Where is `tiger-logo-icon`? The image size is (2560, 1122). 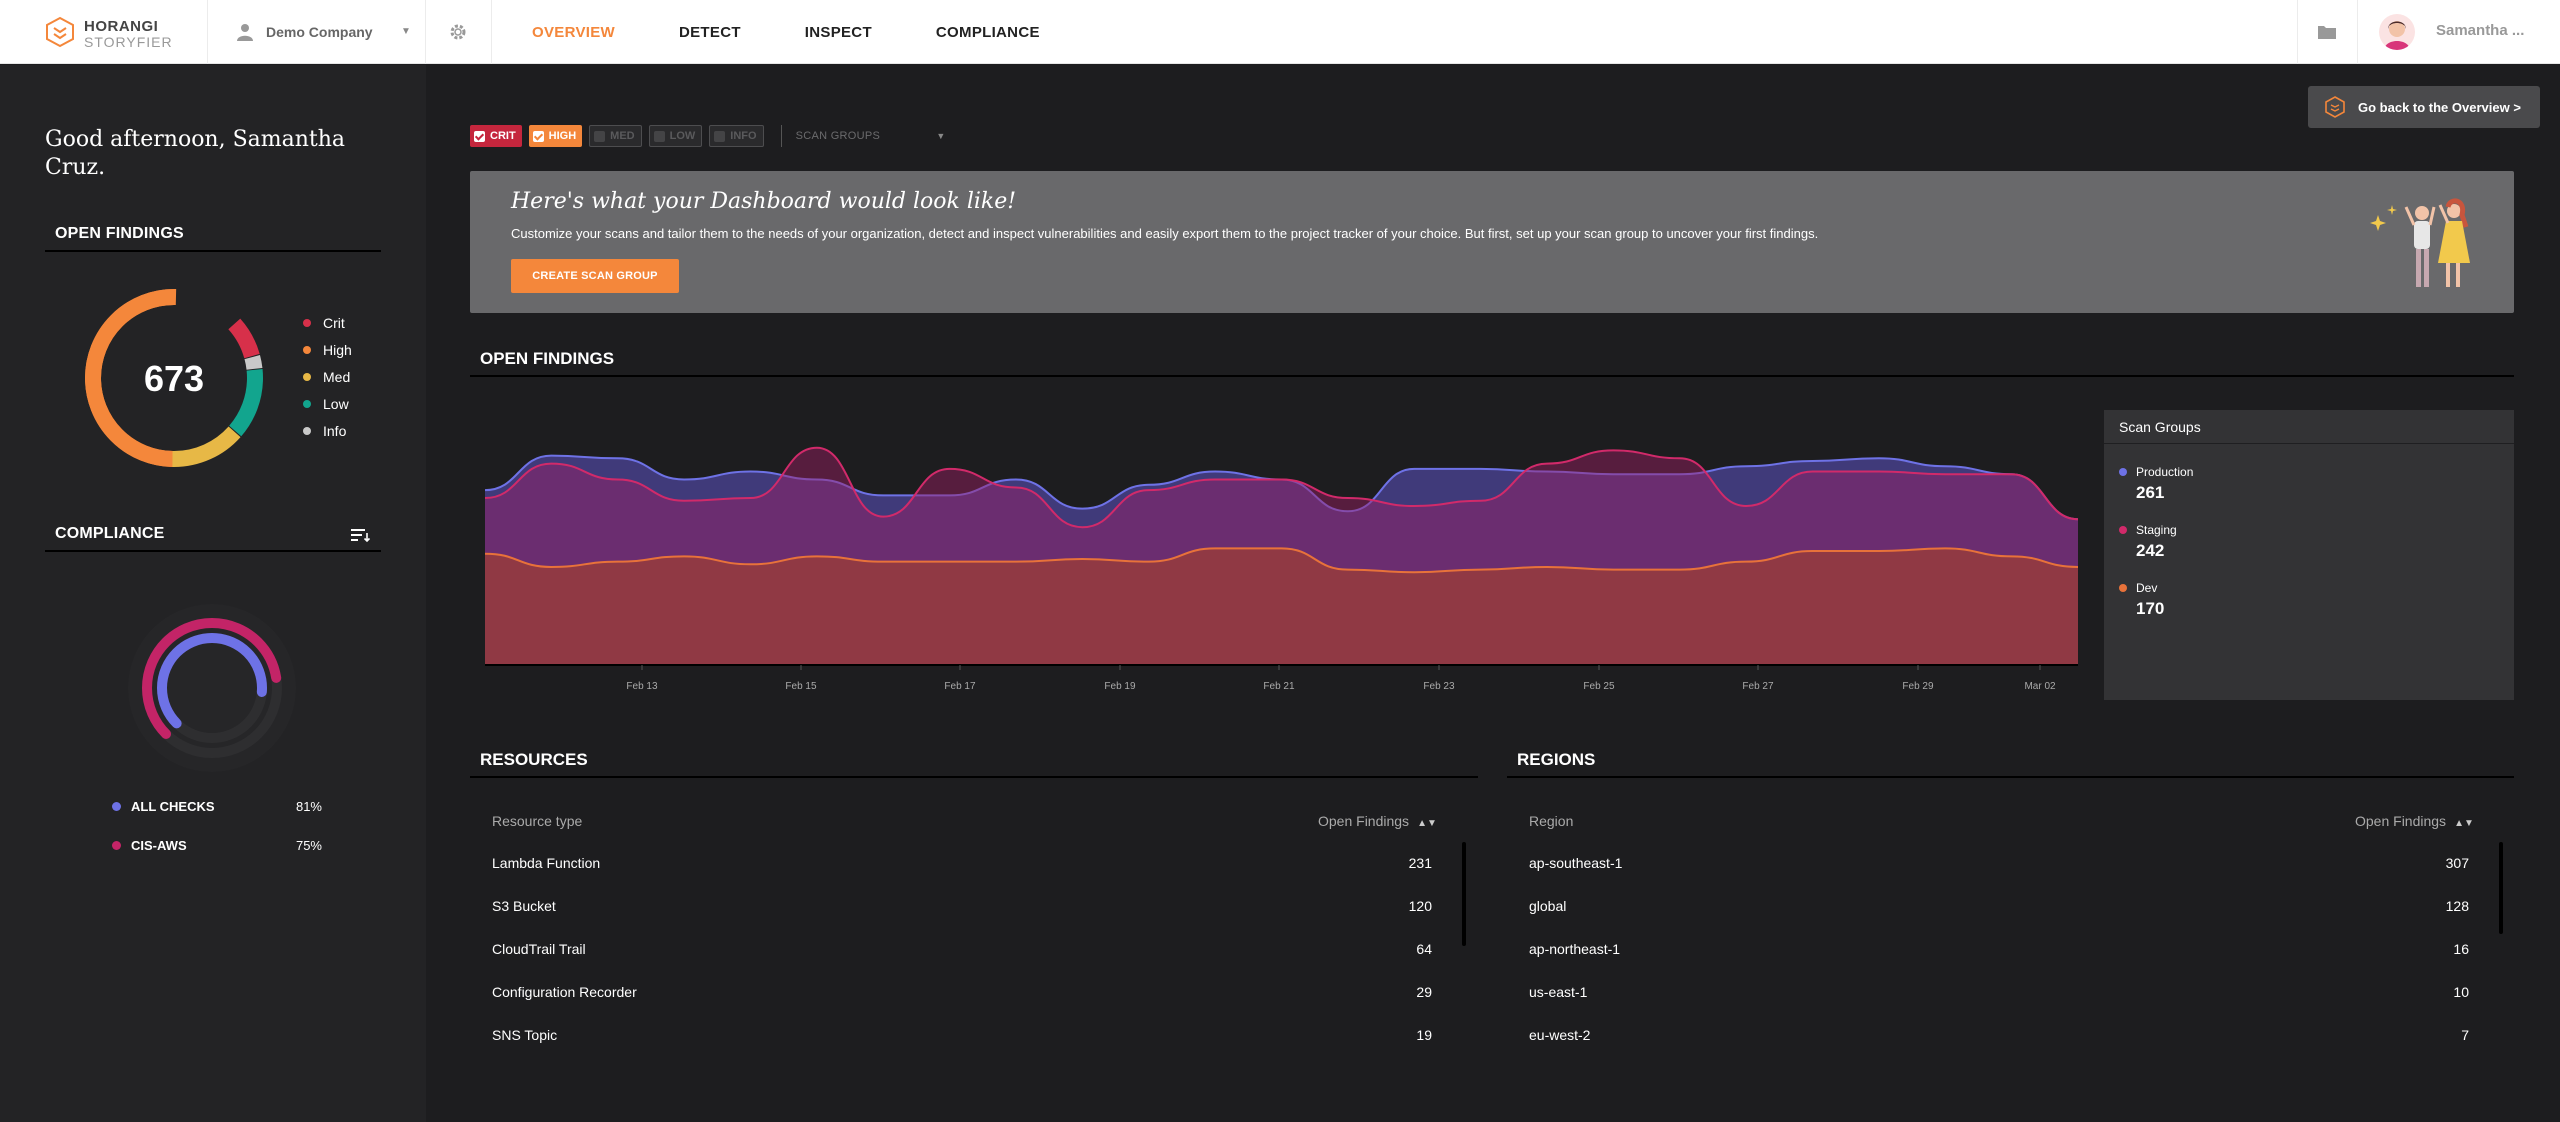
tiger-logo-icon is located at coordinates (60, 32).